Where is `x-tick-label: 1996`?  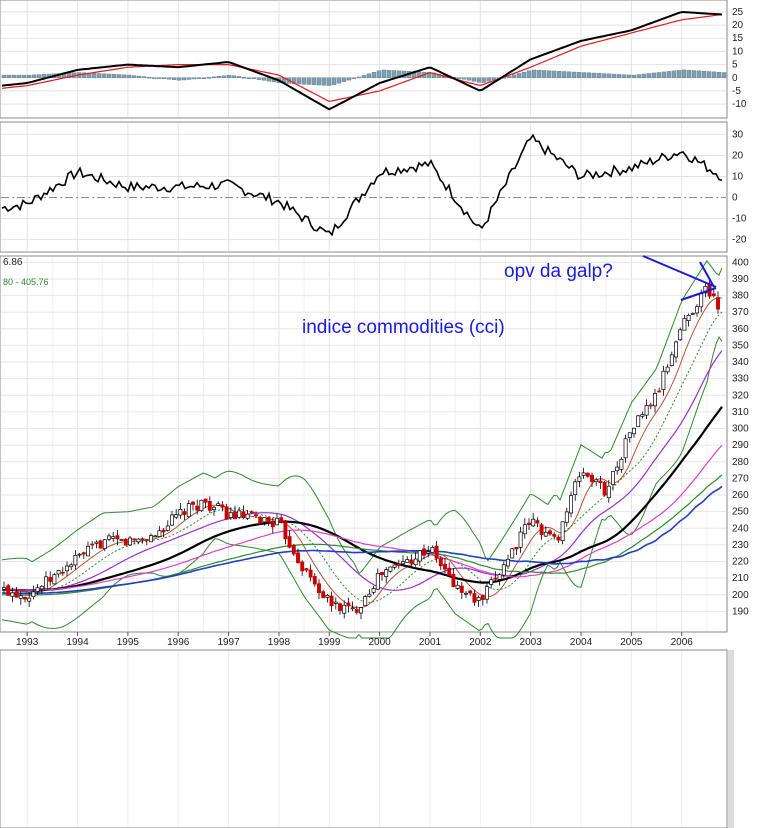 x-tick-label: 1996 is located at coordinates (178, 642).